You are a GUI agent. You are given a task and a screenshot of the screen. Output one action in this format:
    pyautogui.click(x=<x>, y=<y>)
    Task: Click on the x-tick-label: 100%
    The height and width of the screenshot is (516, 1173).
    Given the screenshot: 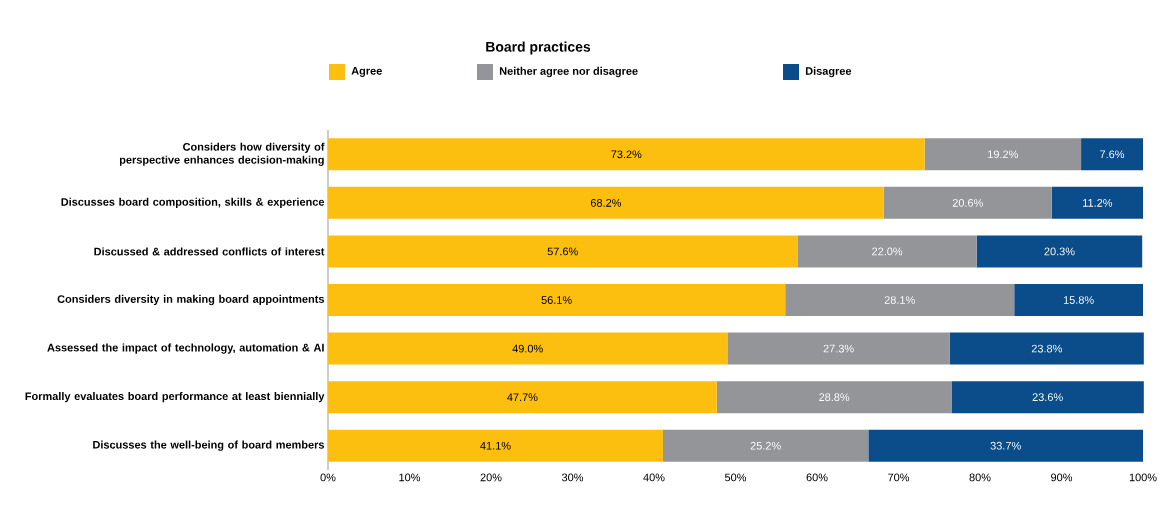 What is the action you would take?
    pyautogui.click(x=1143, y=477)
    